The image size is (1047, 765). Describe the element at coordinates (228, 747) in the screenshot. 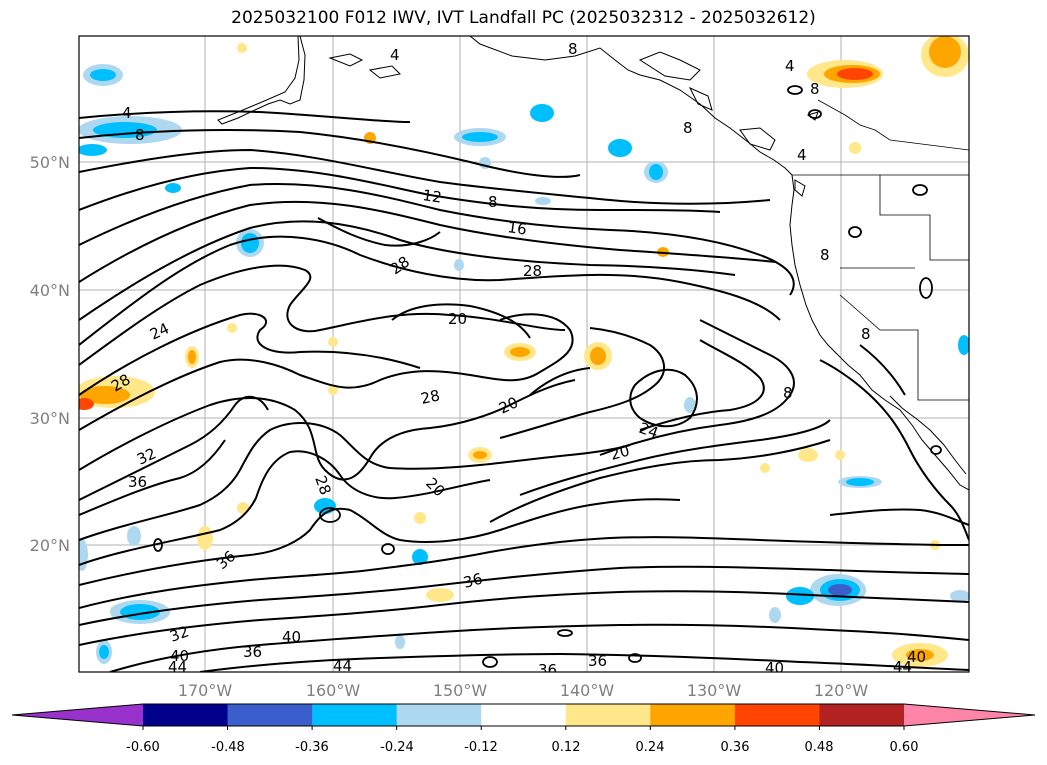

I see `colorbar-tick: -0.48` at that location.